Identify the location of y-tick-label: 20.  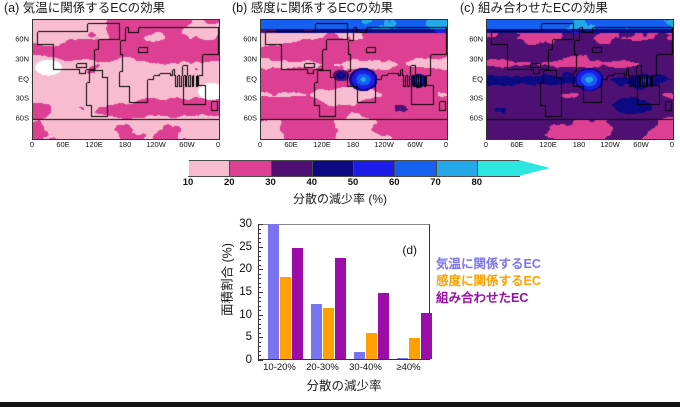
(245, 269).